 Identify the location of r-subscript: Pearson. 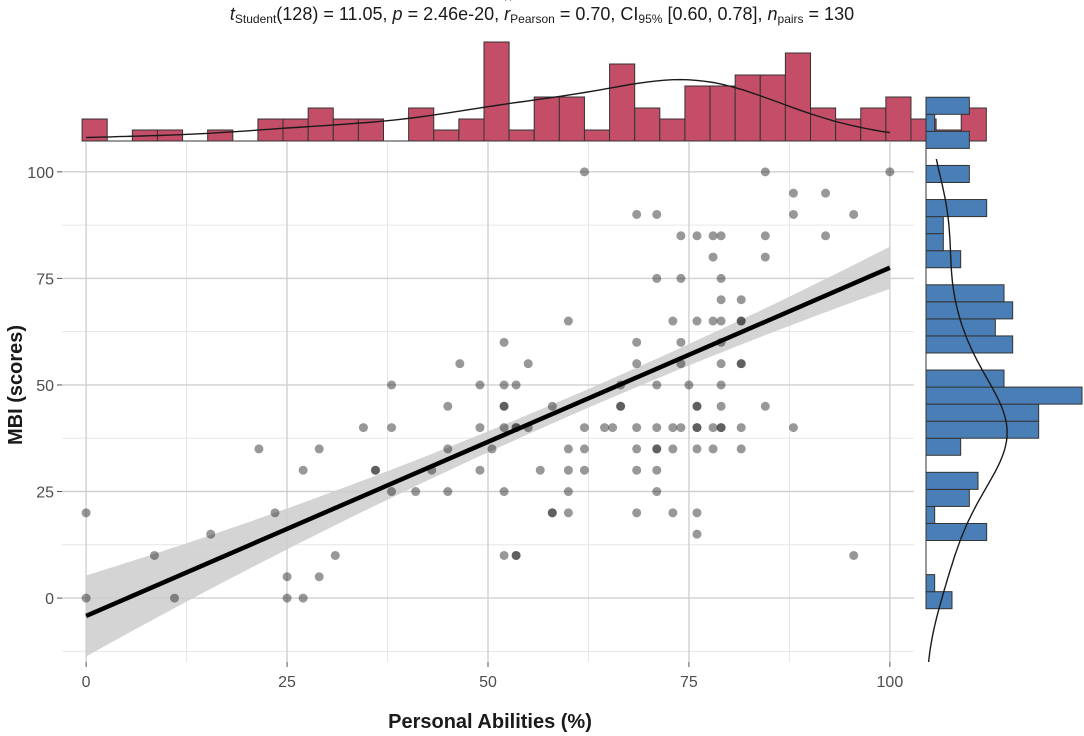
(532, 19).